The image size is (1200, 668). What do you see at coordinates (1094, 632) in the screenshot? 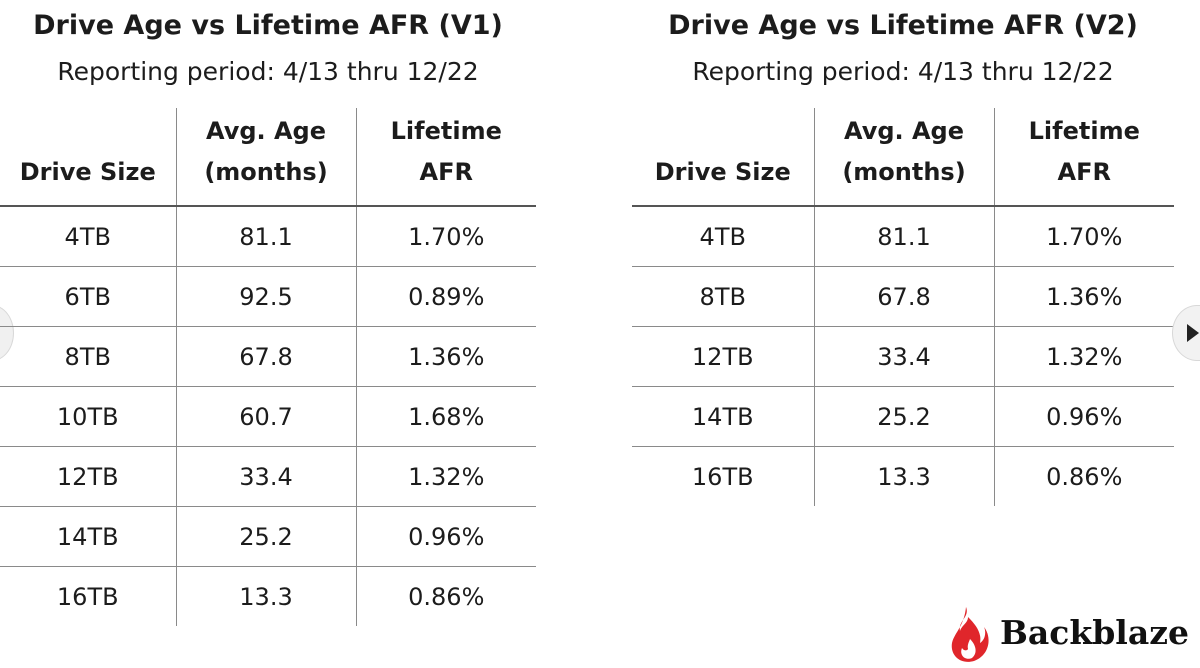
I see `logo-text: Backblaze` at bounding box center [1094, 632].